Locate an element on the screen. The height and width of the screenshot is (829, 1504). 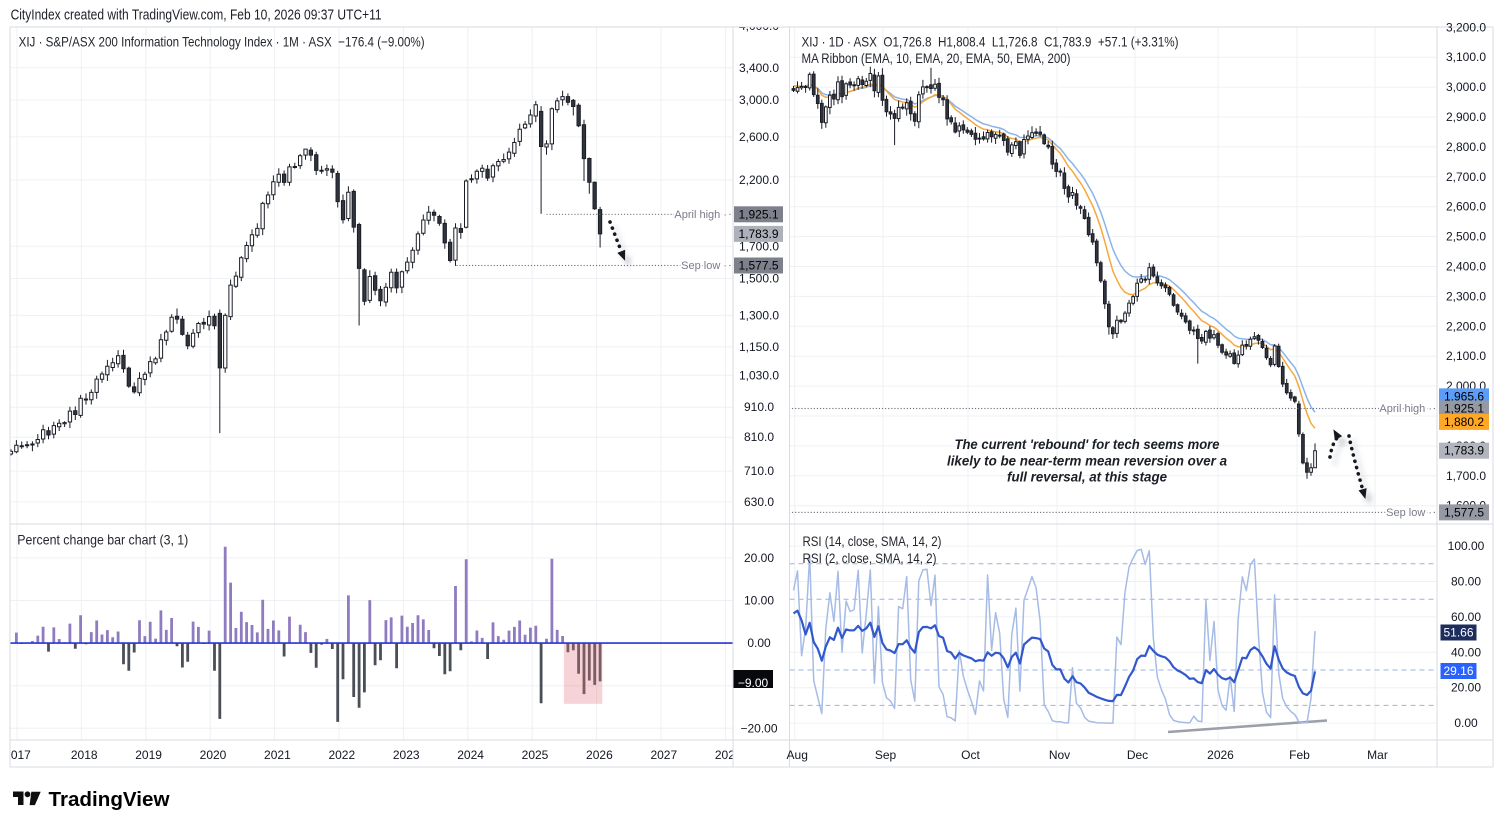
svg-text: 2,900.0 is located at coordinates (1466, 117).